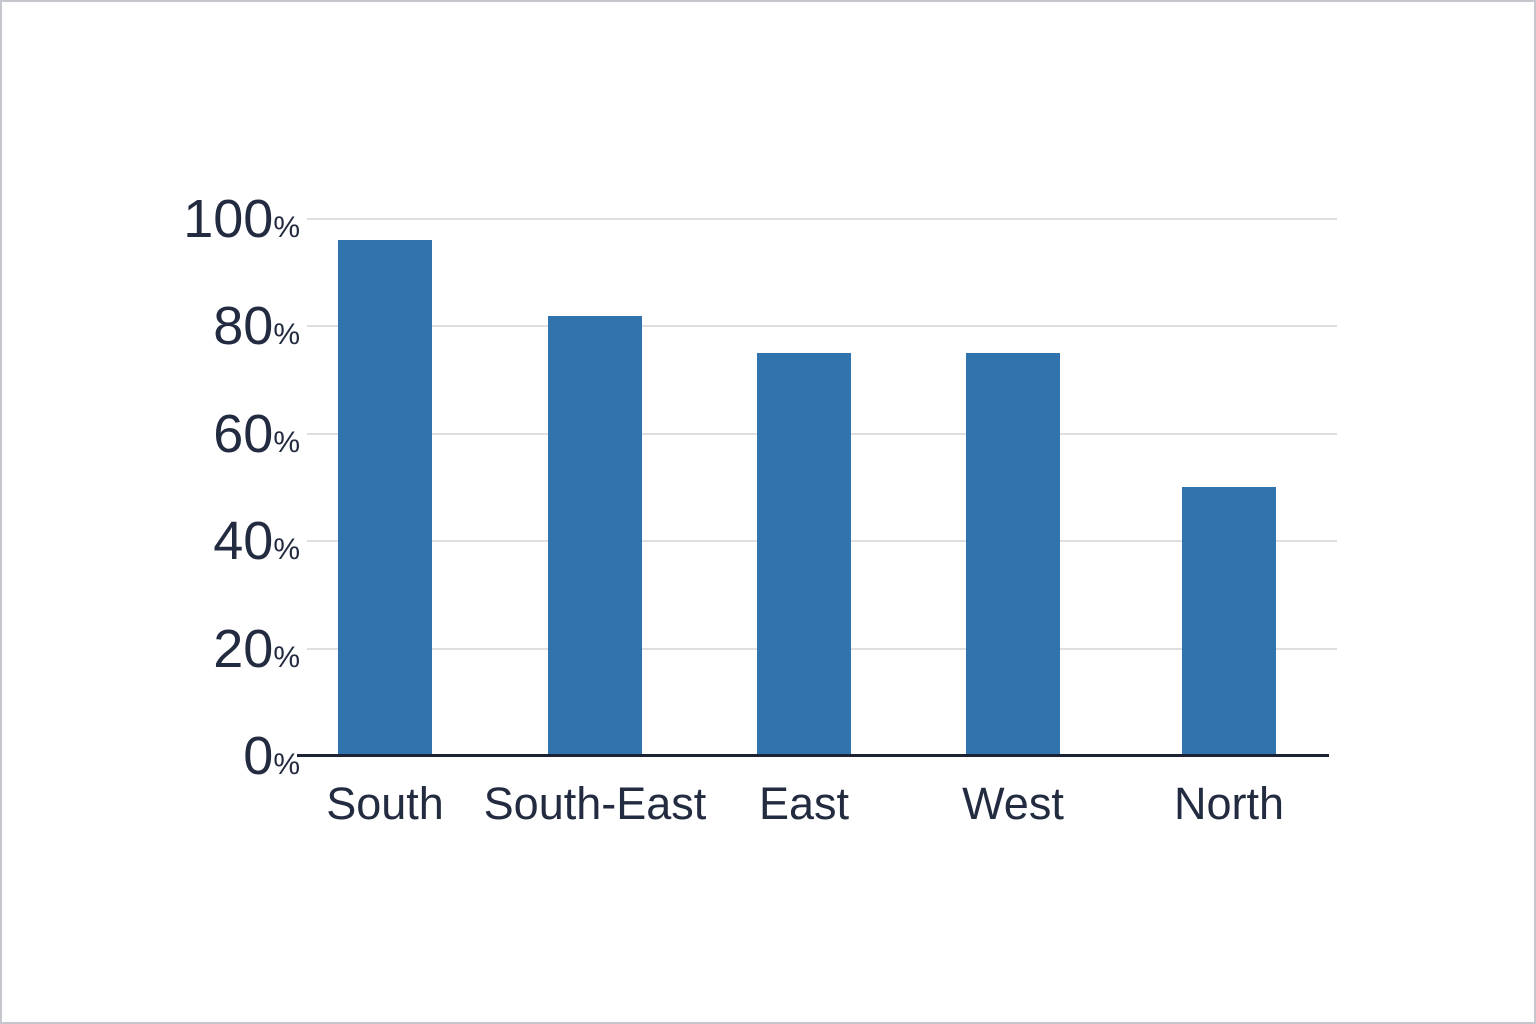 This screenshot has height=1024, width=1536. I want to click on x-category-label-south-east: South-East, so click(595, 803).